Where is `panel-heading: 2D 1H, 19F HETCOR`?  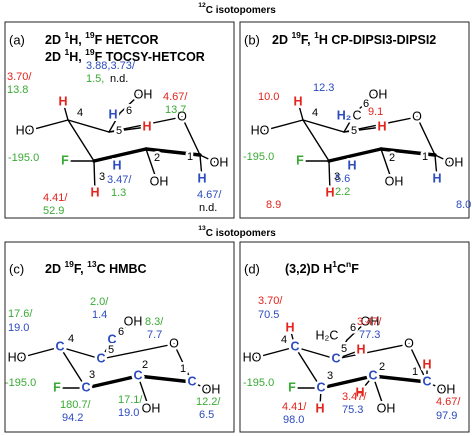
panel-heading: 2D 1H, 19F HETCOR is located at coordinates (102, 38).